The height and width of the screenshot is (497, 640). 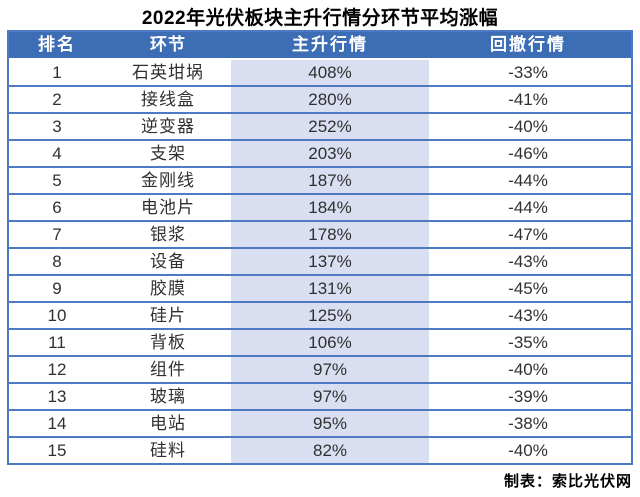 I want to click on table-row: 2 接线盒 280% -41%, so click(x=320, y=98).